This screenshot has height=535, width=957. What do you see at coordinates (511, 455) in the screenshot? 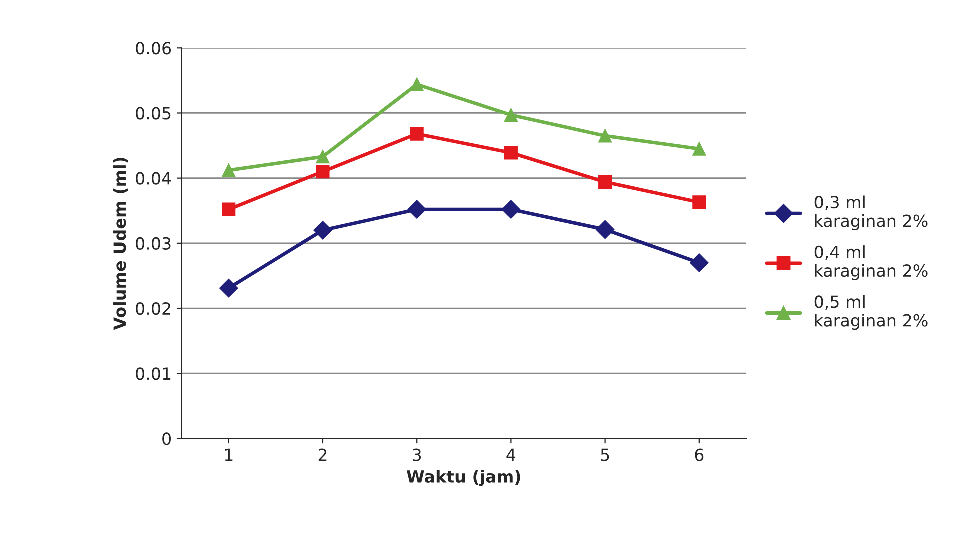
I see `x-tick-label: 4` at bounding box center [511, 455].